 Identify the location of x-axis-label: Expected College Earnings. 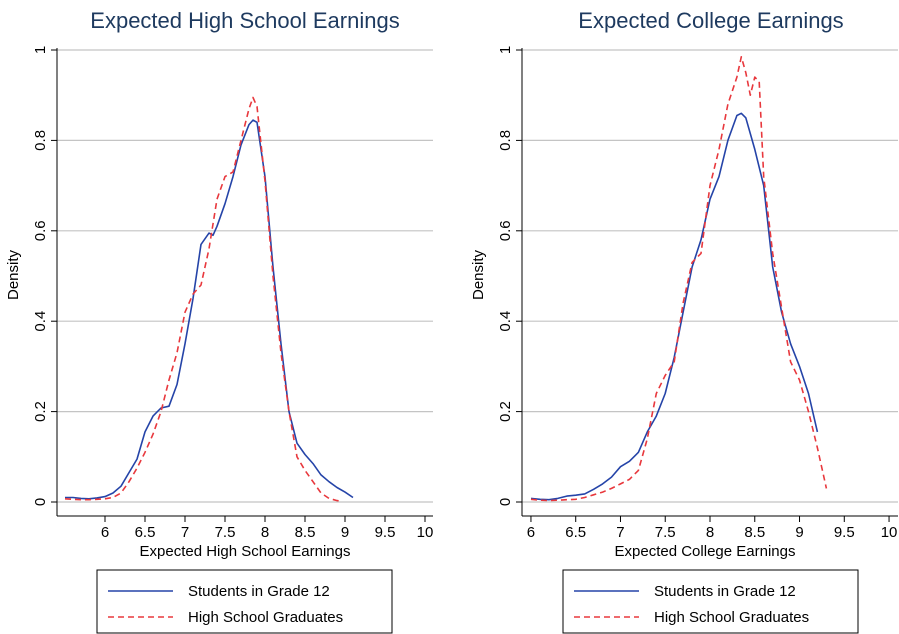
(705, 551).